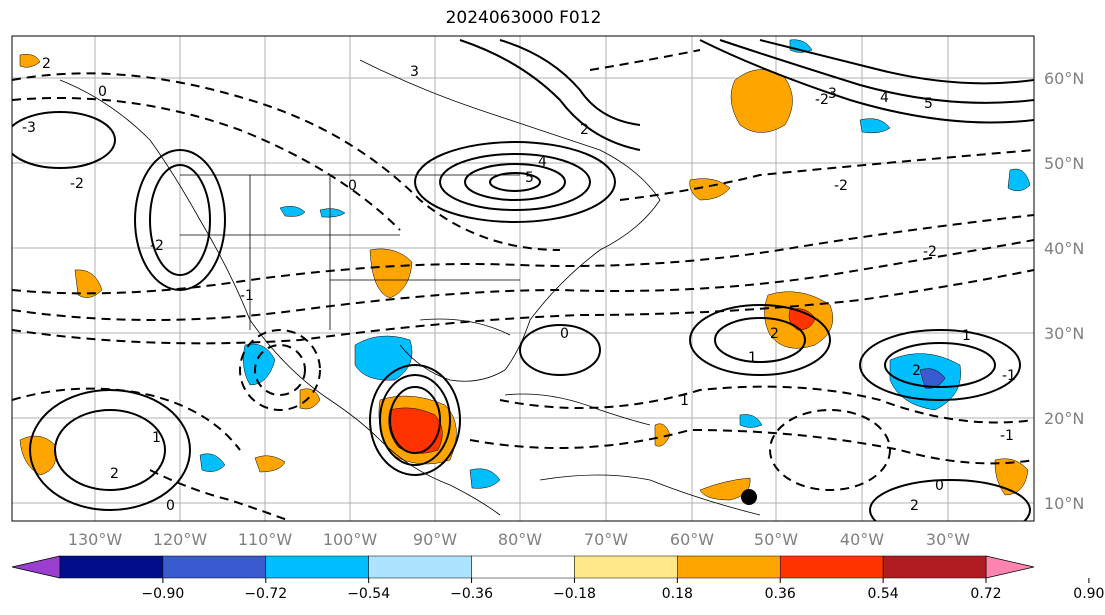 The width and height of the screenshot is (1105, 615). Describe the element at coordinates (677, 594) in the screenshot. I see `colorbar-tick-label: 0.18` at that location.